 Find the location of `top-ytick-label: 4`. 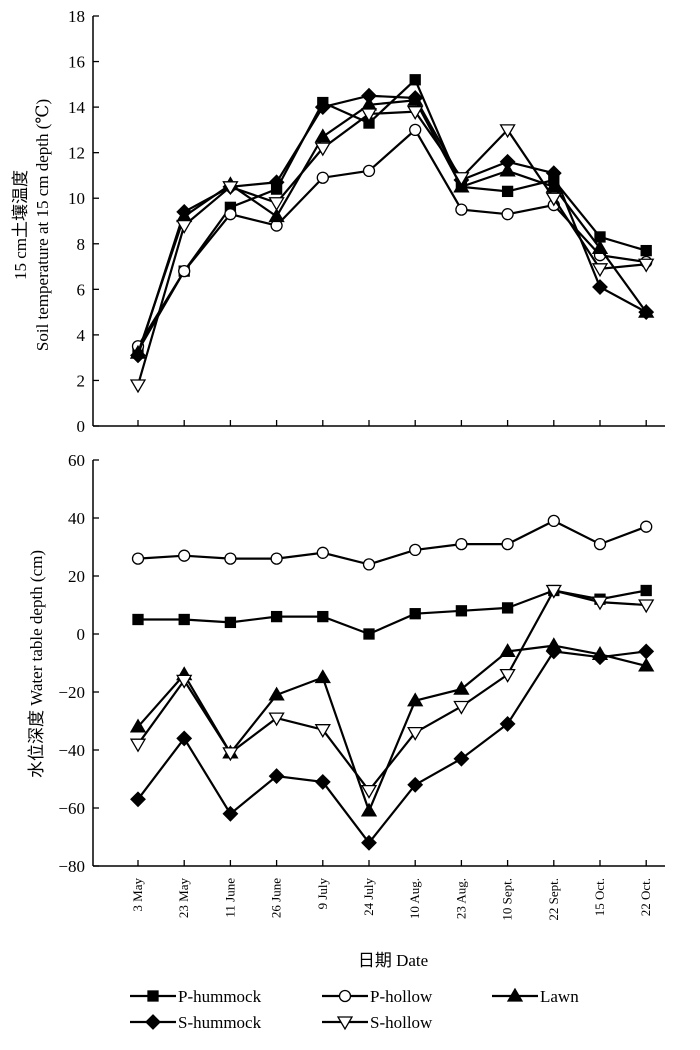

top-ytick-label: 4 is located at coordinates (81, 335).